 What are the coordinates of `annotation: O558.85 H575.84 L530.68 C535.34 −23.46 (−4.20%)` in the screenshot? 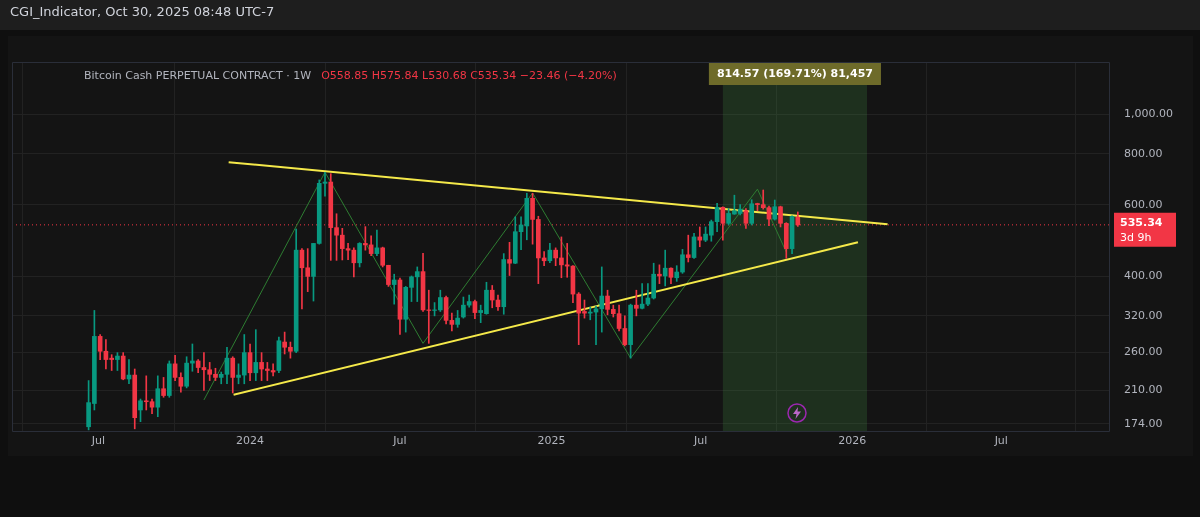 It's located at (469, 75).